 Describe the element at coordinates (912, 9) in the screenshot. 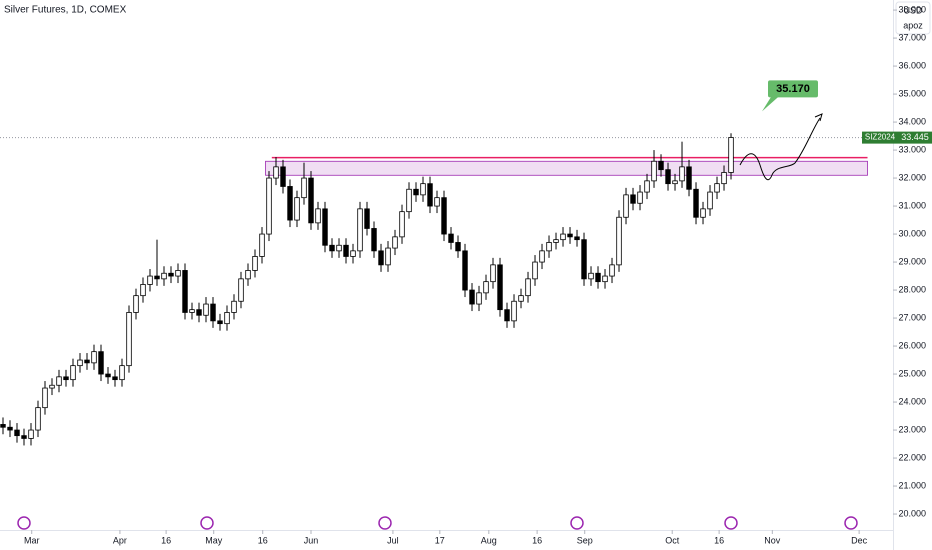

I see `y-tick-label: 38.000` at that location.